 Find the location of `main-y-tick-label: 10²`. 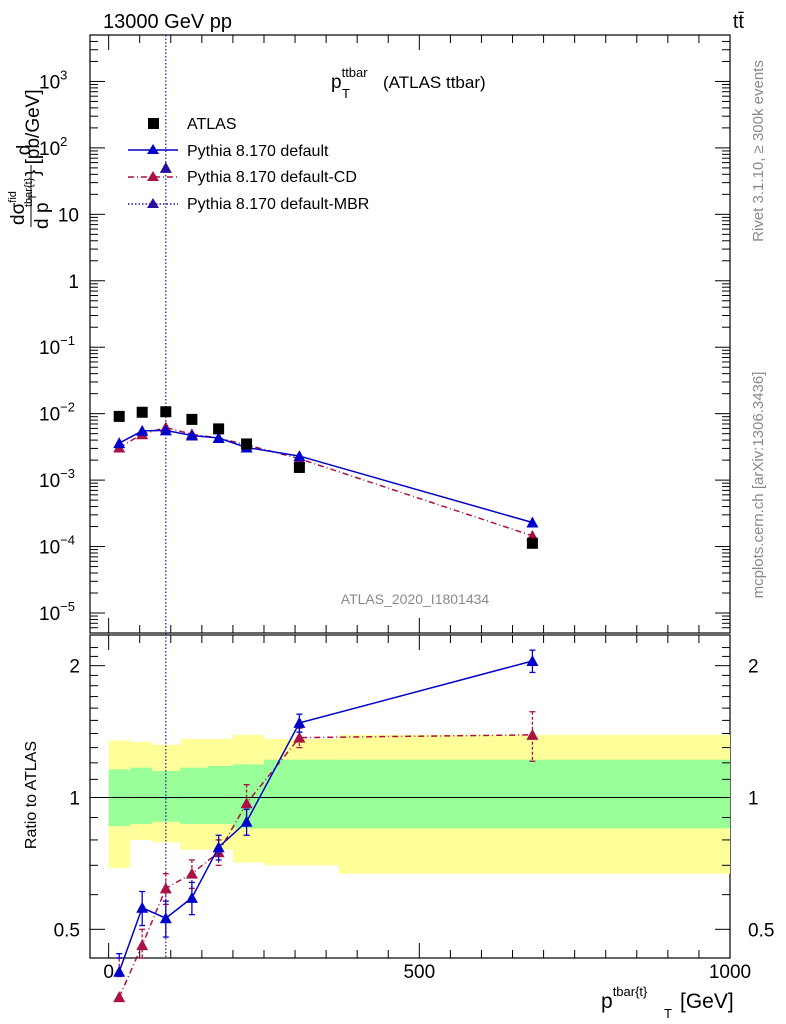

main-y-tick-label: 10² is located at coordinates (53, 147).